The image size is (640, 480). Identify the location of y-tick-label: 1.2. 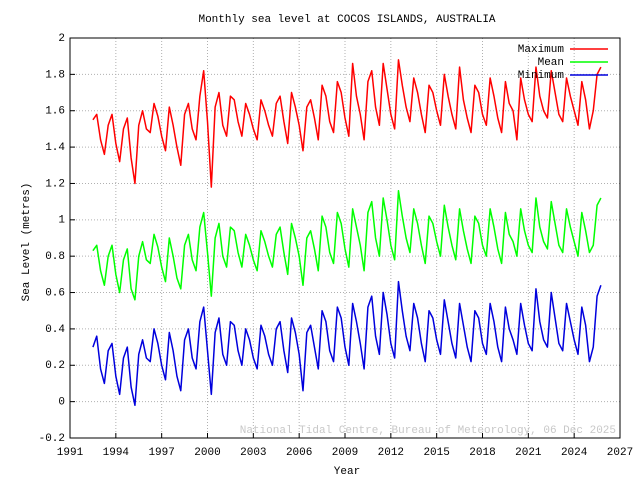
(55, 184).